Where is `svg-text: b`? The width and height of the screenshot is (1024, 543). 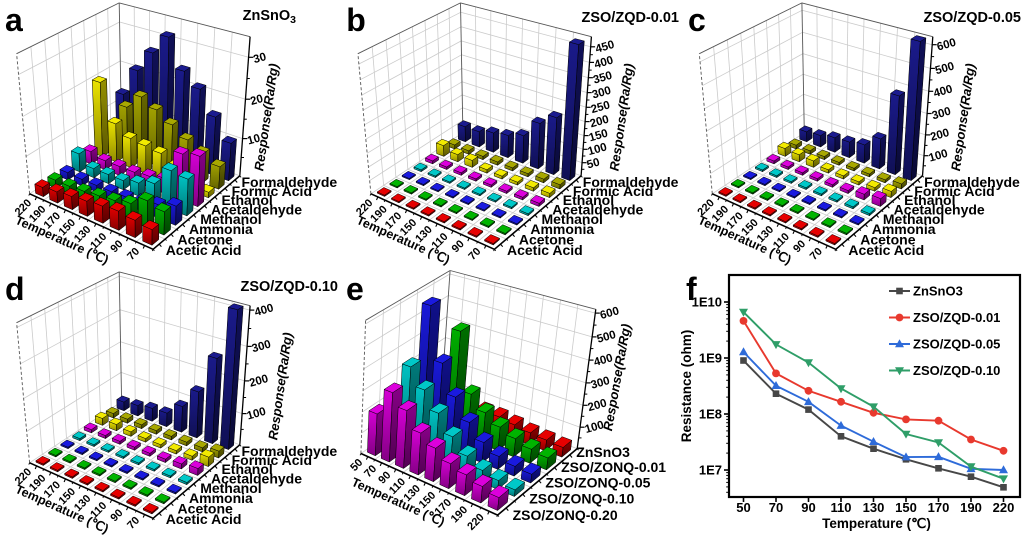
svg-text: b is located at coordinates (356, 20).